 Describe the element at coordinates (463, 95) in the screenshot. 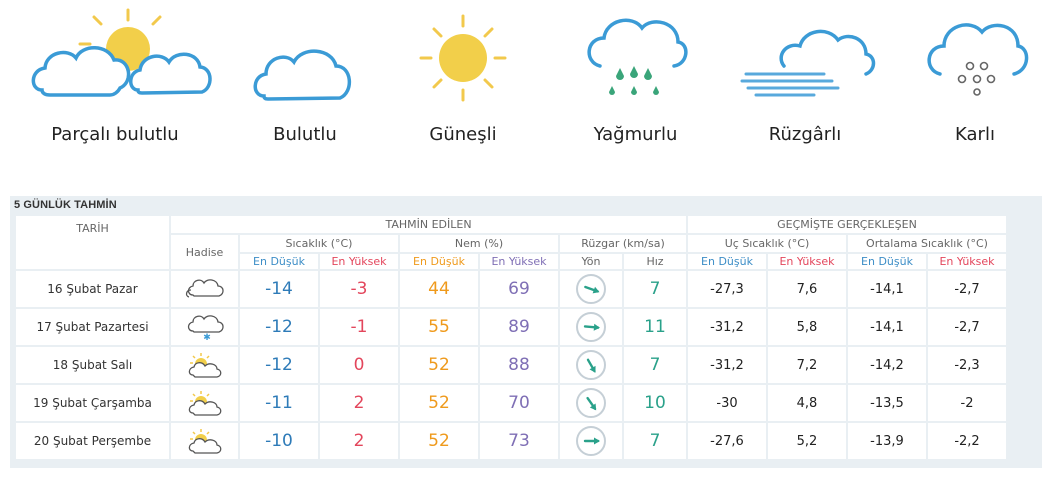

I see `legend-sunny: Güneşli` at that location.